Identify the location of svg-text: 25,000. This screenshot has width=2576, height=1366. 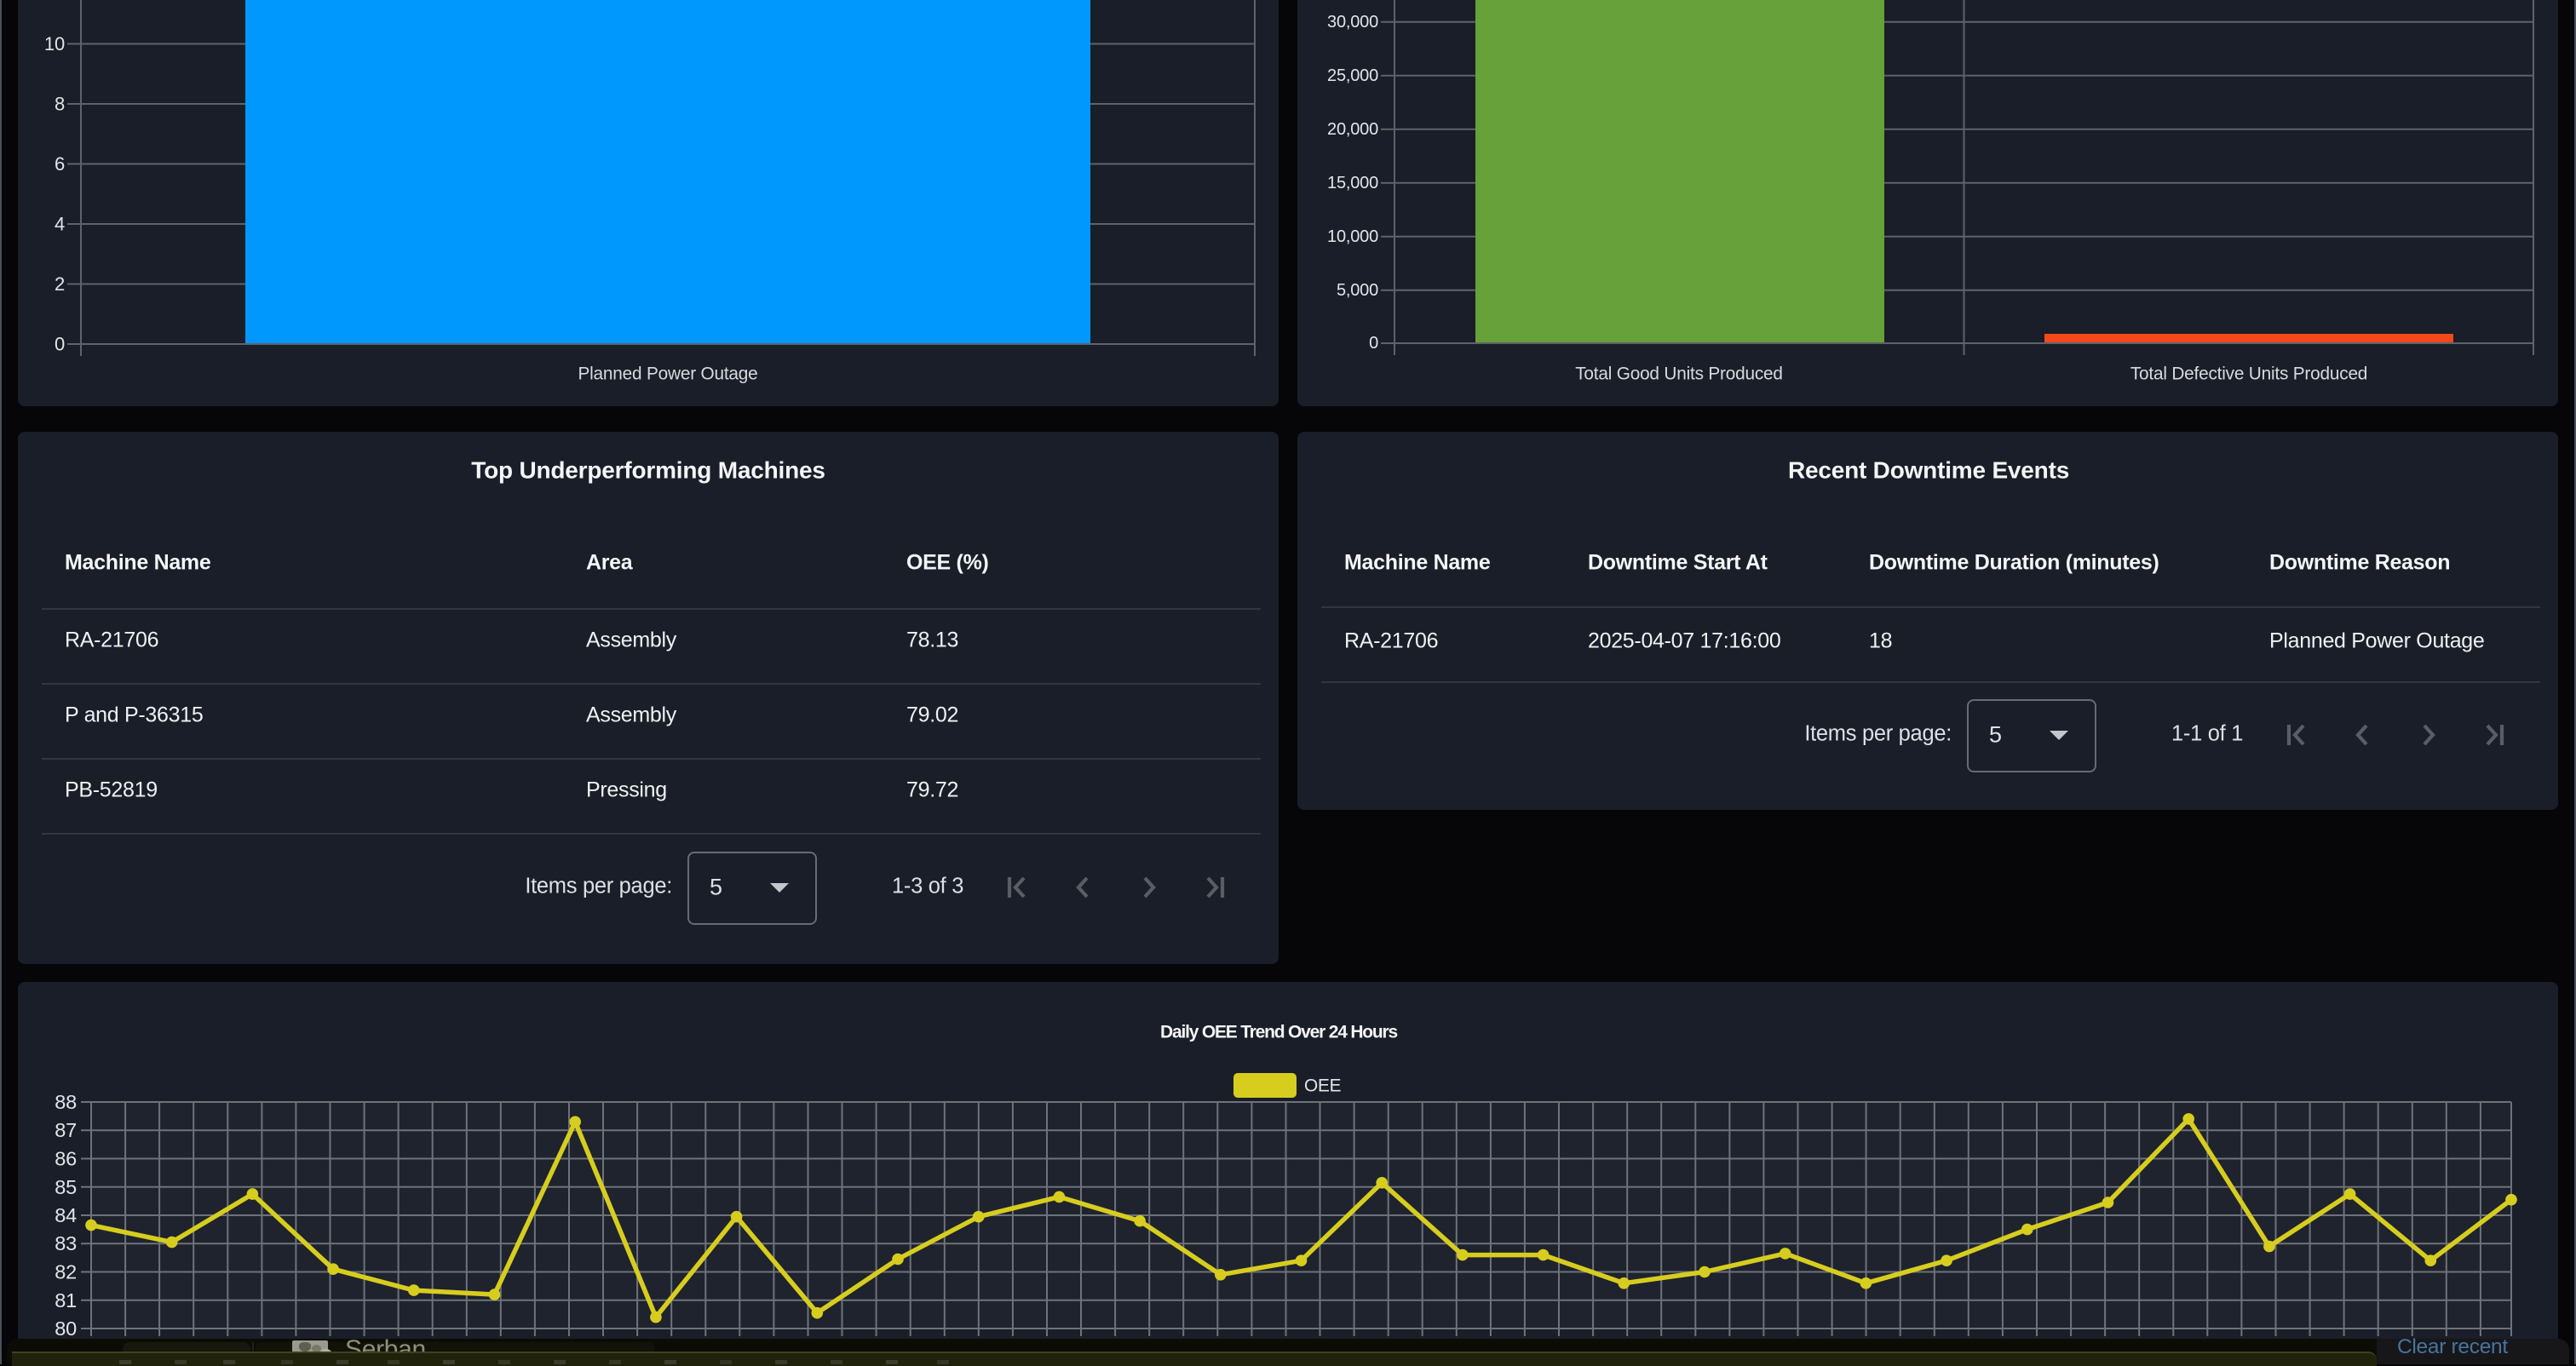
(1353, 75).